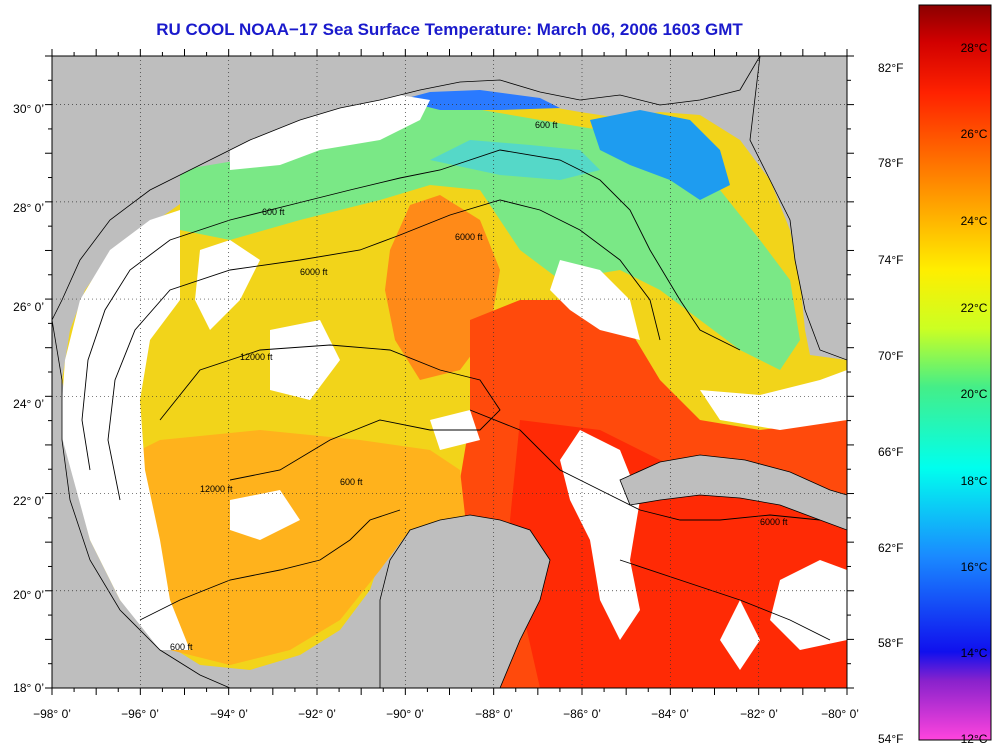 Image resolution: width=1008 pixels, height=754 pixels. What do you see at coordinates (351, 482) in the screenshot?
I see `contour-label-600ft-south: 600 ft` at bounding box center [351, 482].